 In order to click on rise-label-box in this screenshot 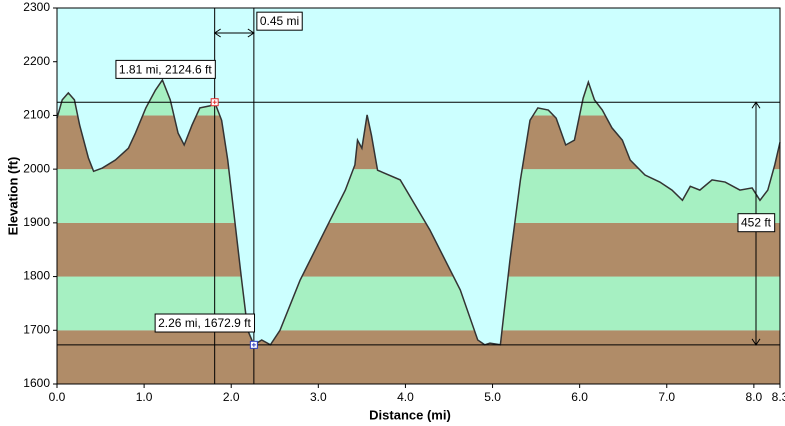, I will do `click(756, 223)`.